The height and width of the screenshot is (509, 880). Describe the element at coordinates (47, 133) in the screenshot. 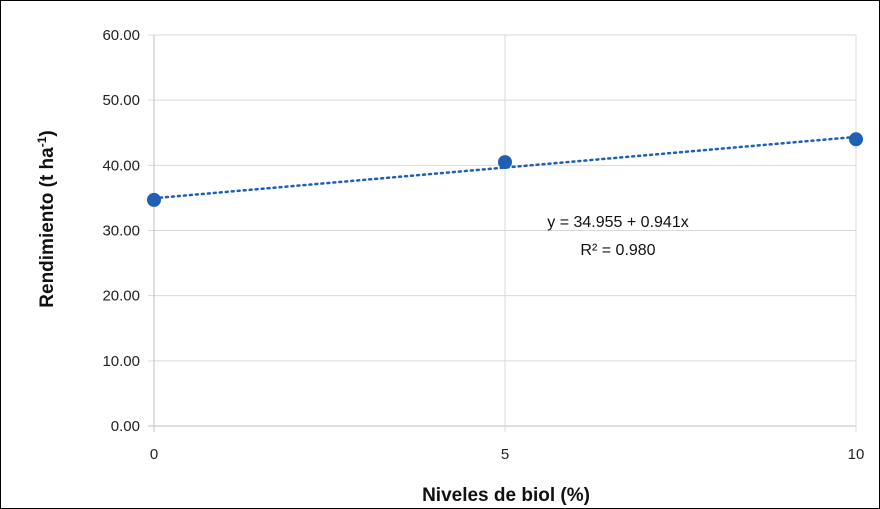

I see `y-axis-title-end: )` at that location.